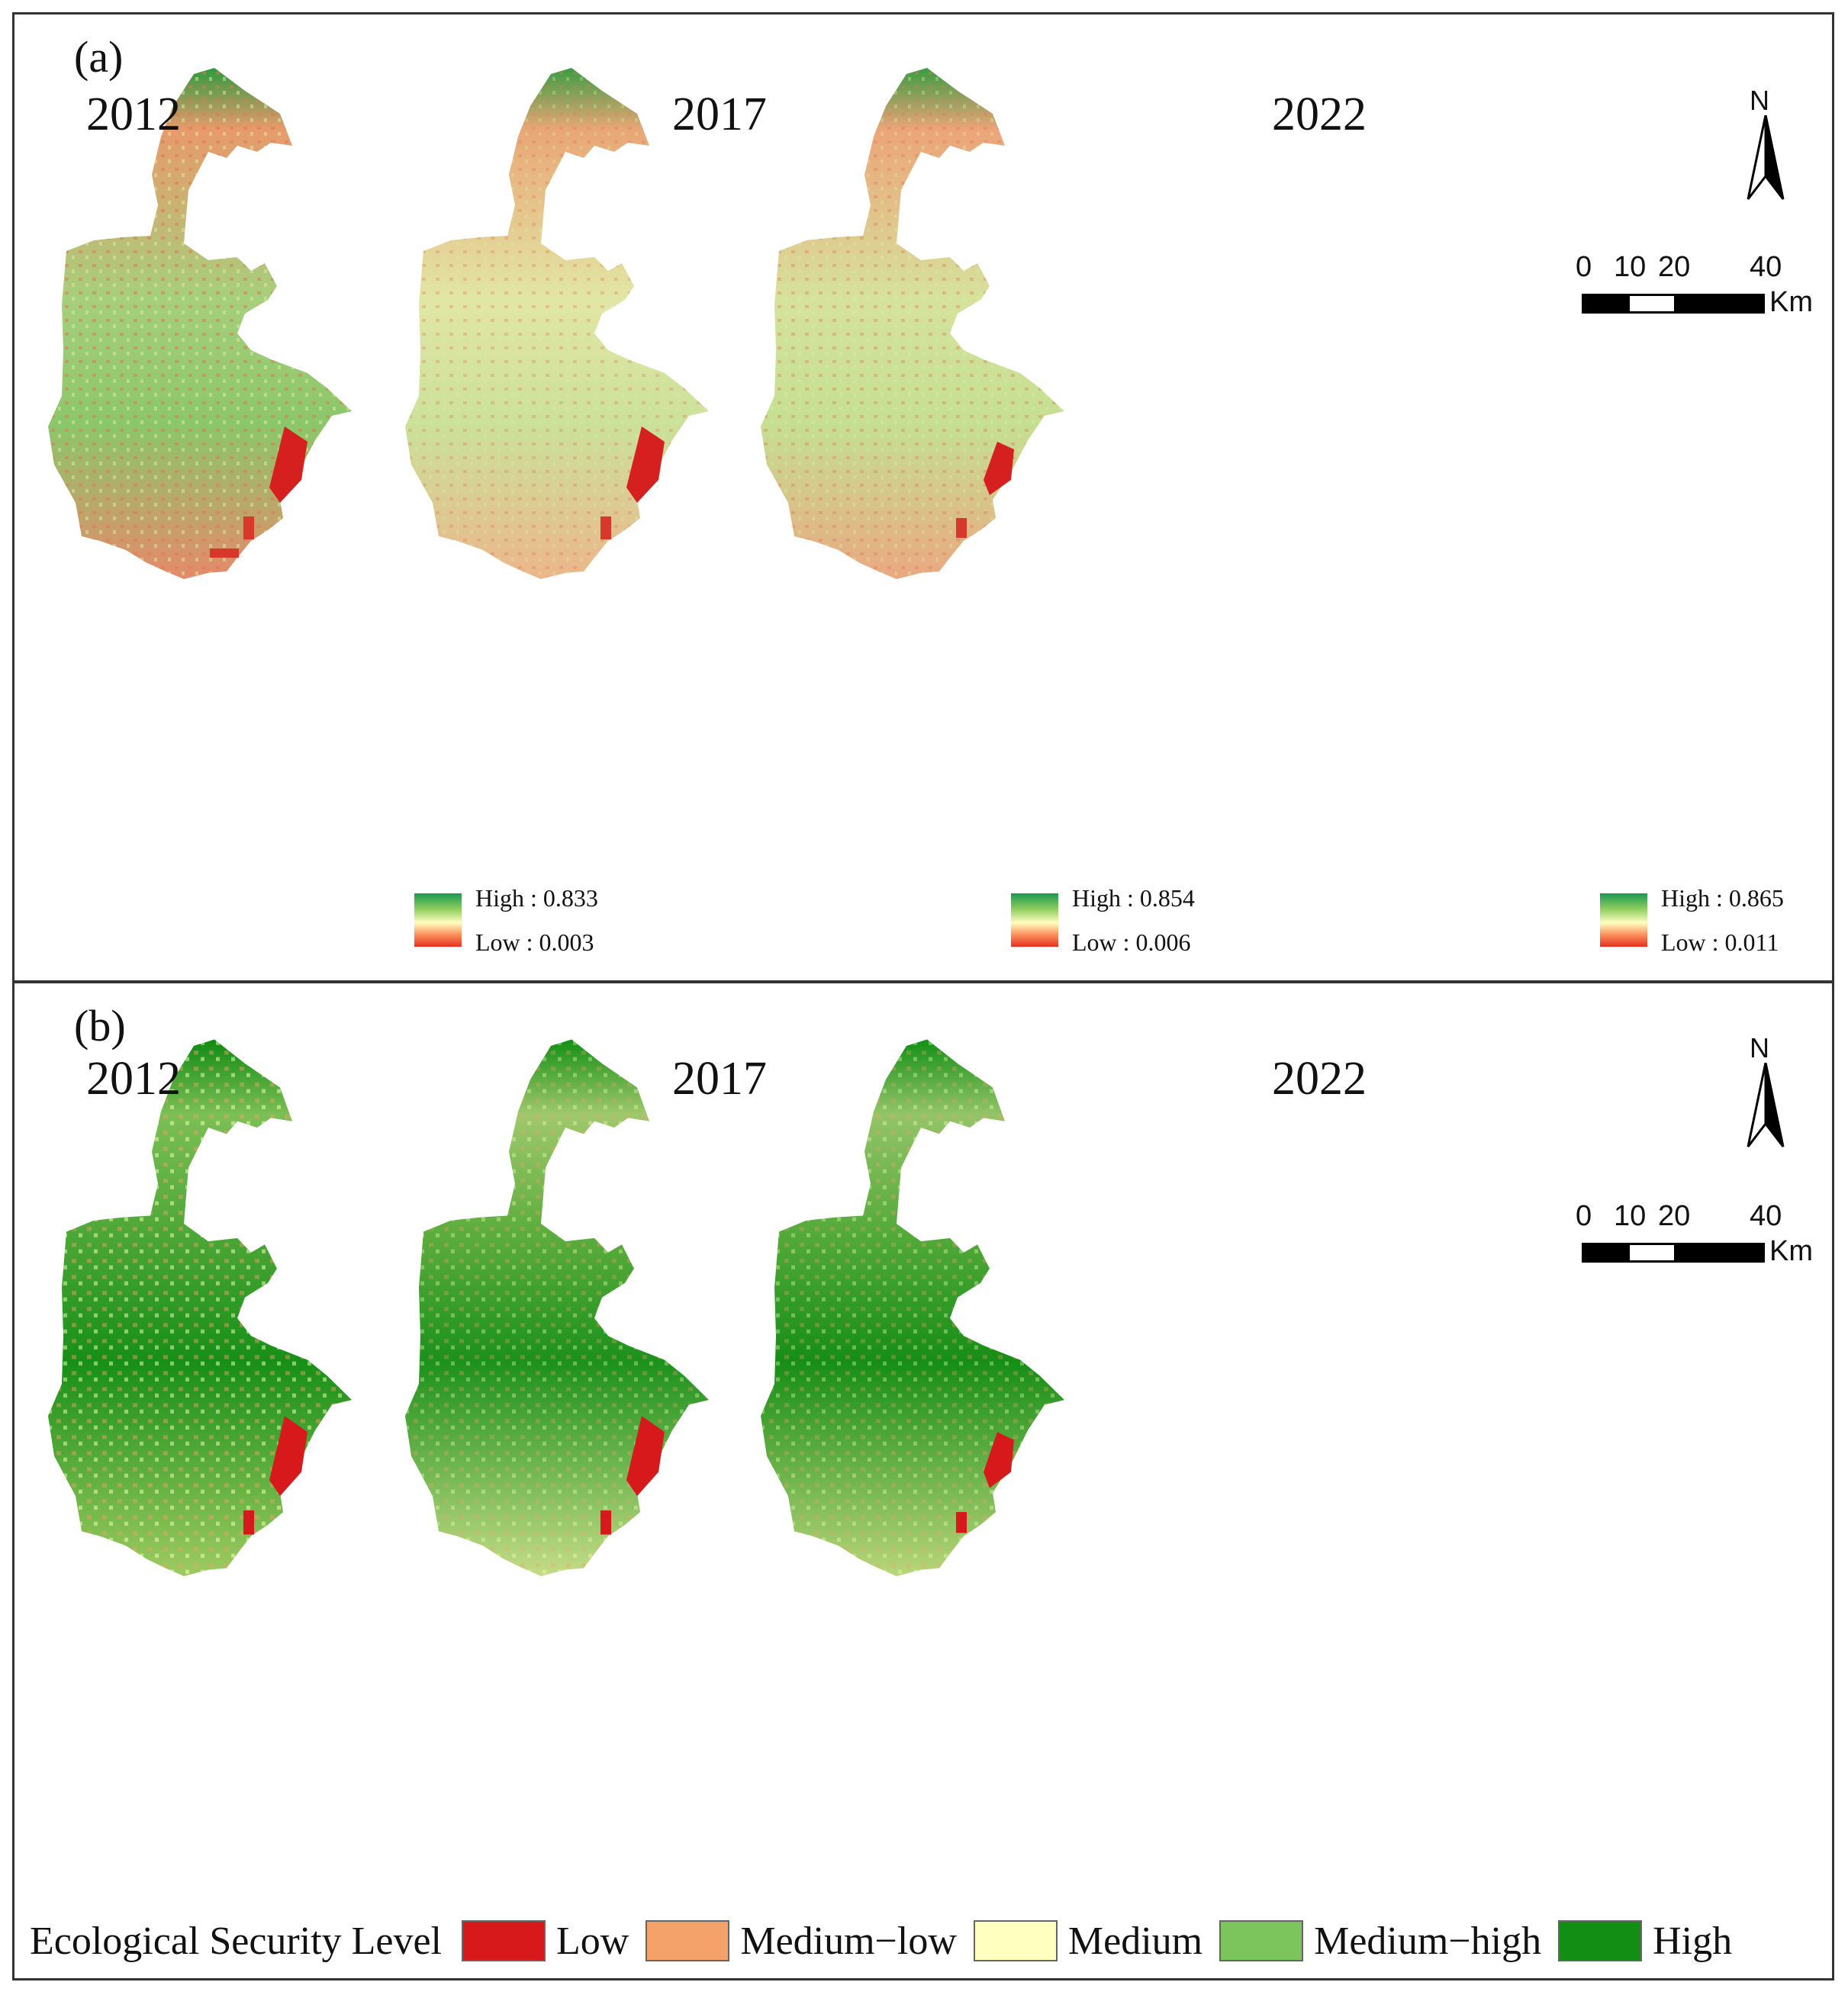  I want to click on map-2017-index, so click(557, 323).